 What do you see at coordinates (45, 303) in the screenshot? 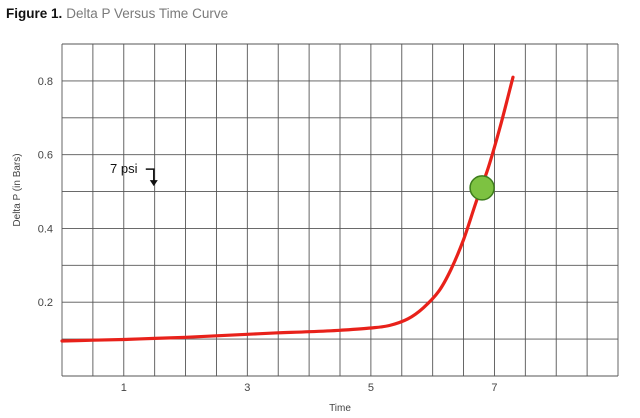
I see `y-tick-label: 0.2` at bounding box center [45, 303].